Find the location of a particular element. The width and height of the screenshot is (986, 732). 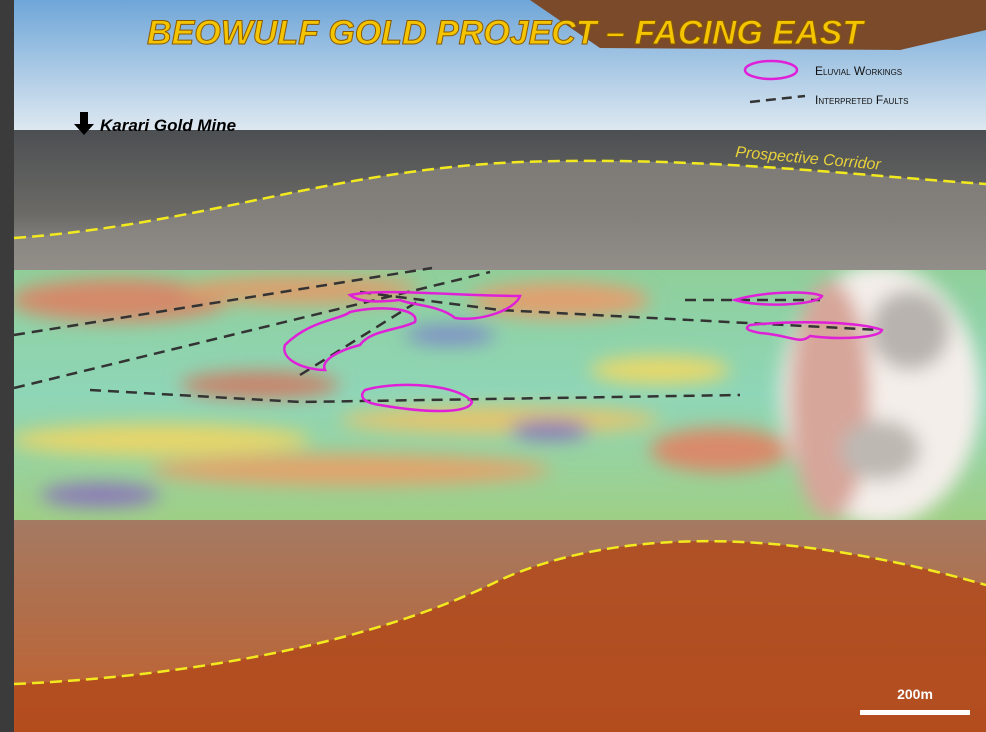

corridor-boundary is located at coordinates (499, 199).